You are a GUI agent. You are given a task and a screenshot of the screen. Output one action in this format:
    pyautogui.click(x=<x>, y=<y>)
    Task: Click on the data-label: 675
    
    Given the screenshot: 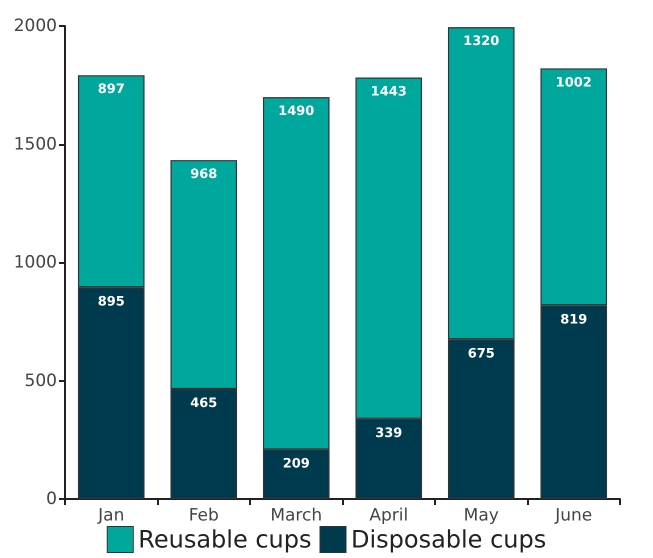 What is the action you would take?
    pyautogui.click(x=481, y=354)
    